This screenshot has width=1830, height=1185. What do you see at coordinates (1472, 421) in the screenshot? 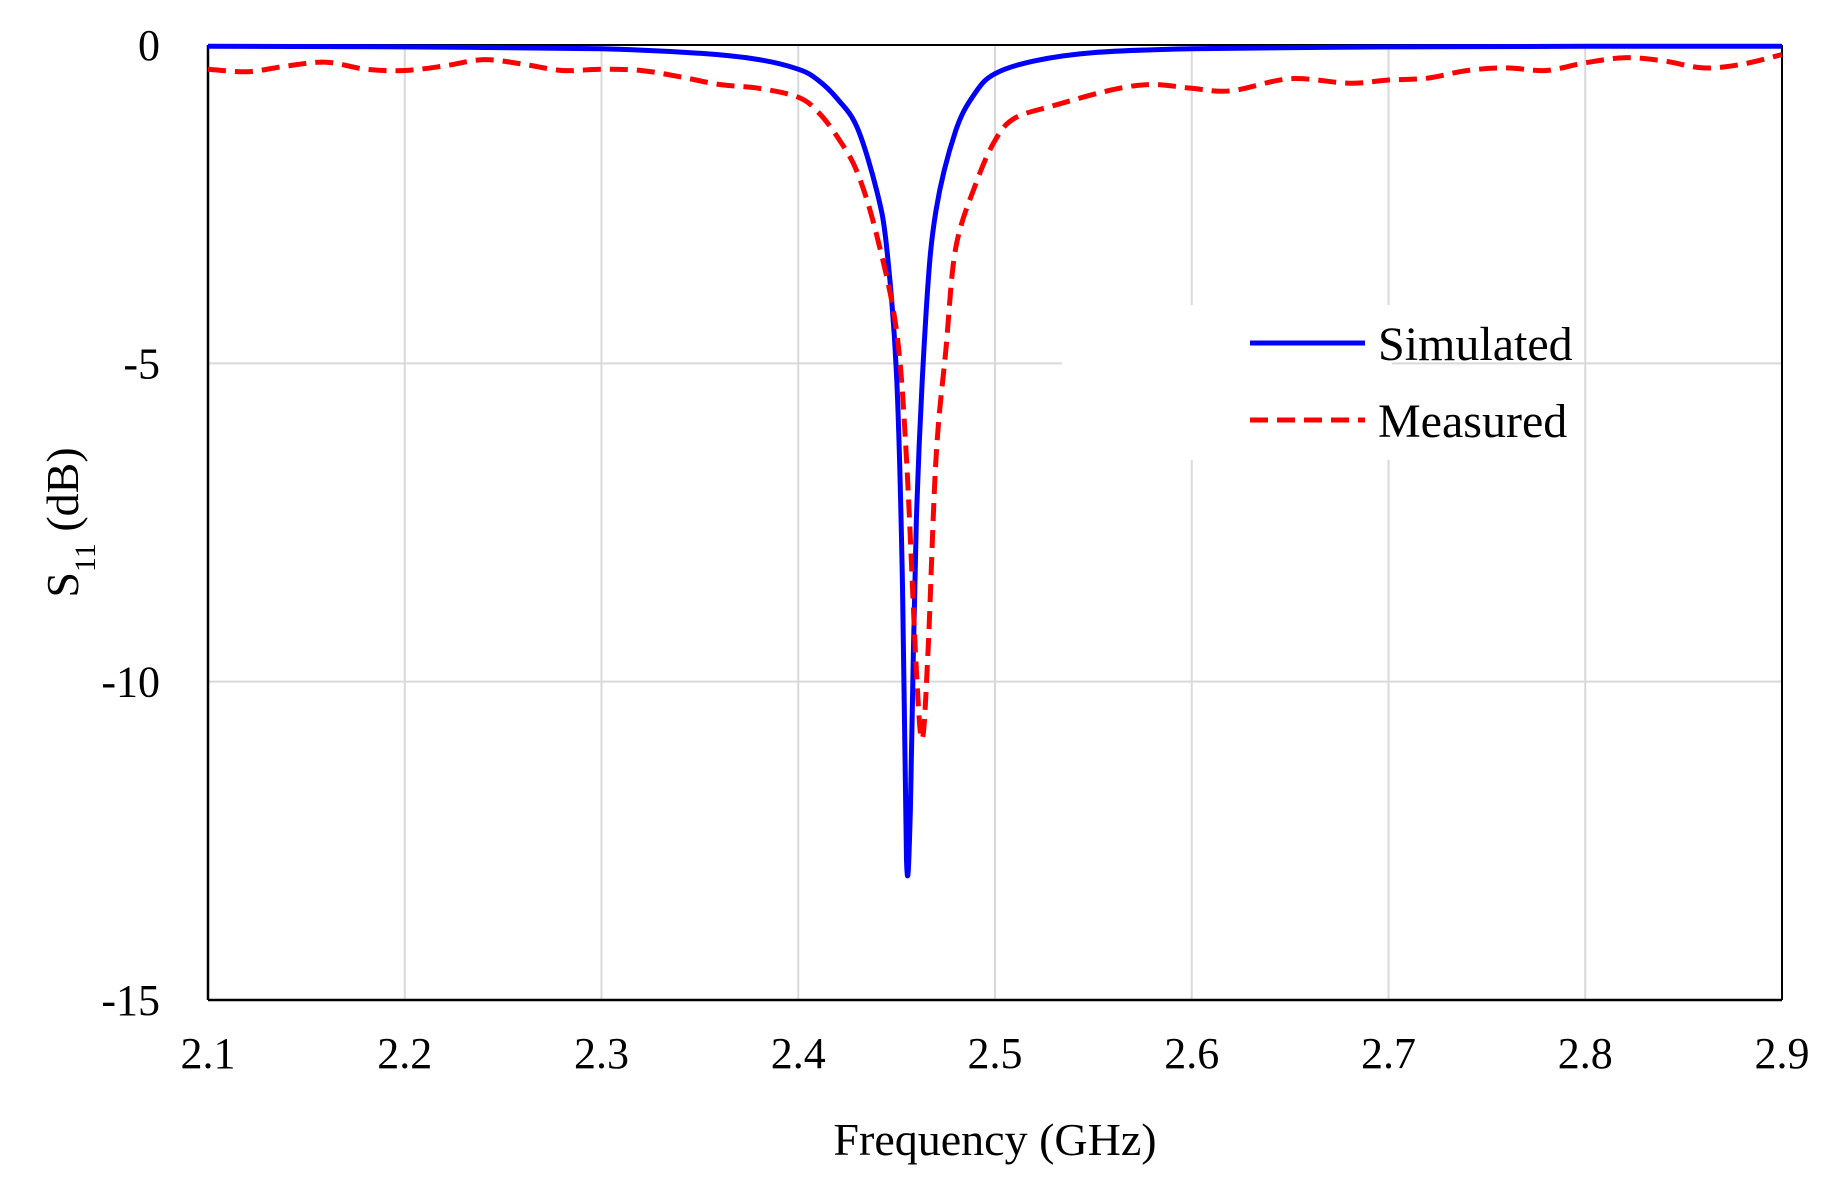
I see `legend-label-measured: Measured` at bounding box center [1472, 421].